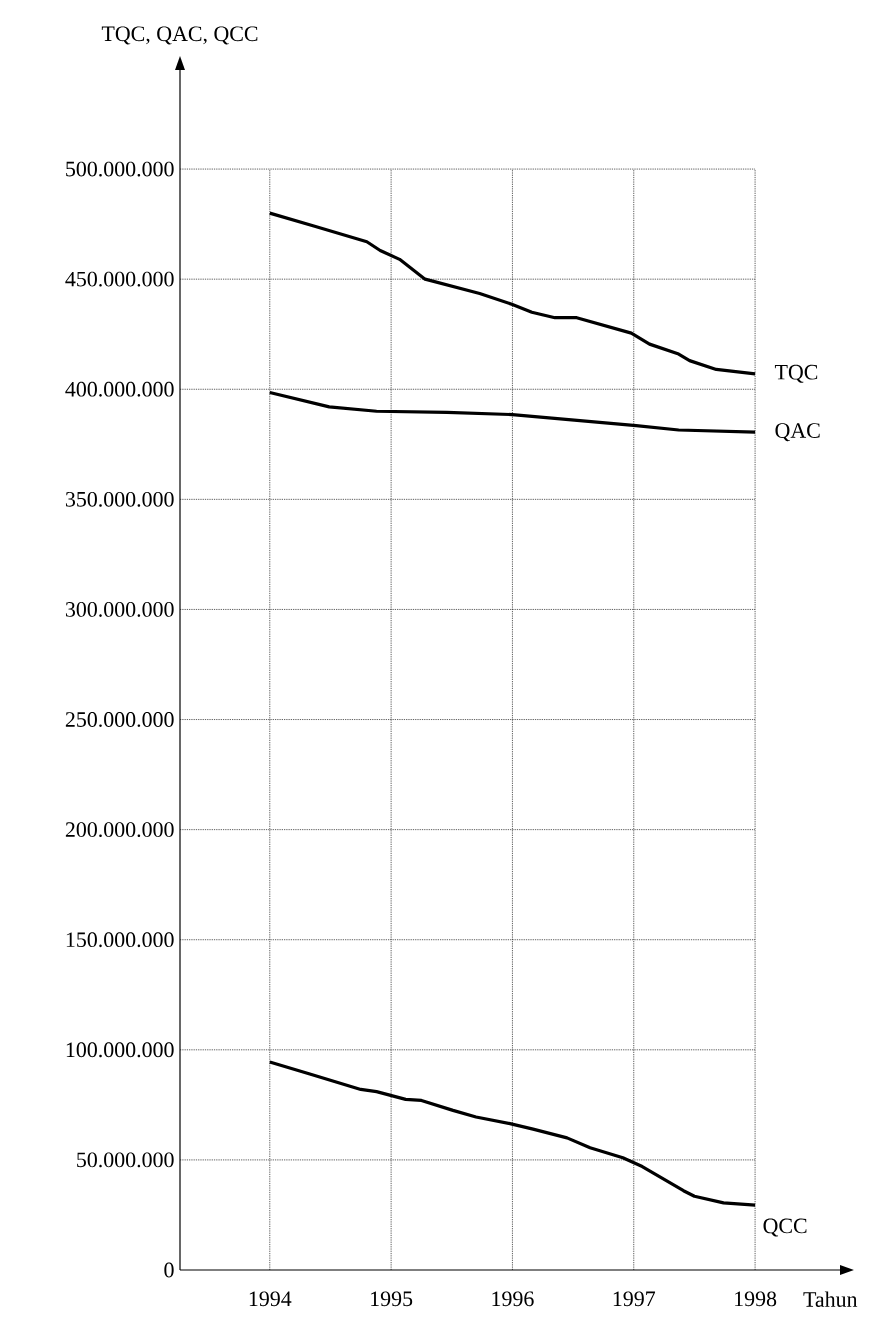 This screenshot has height=1323, width=892. I want to click on y-axis-title: TQC, QAC, QCC, so click(179, 35).